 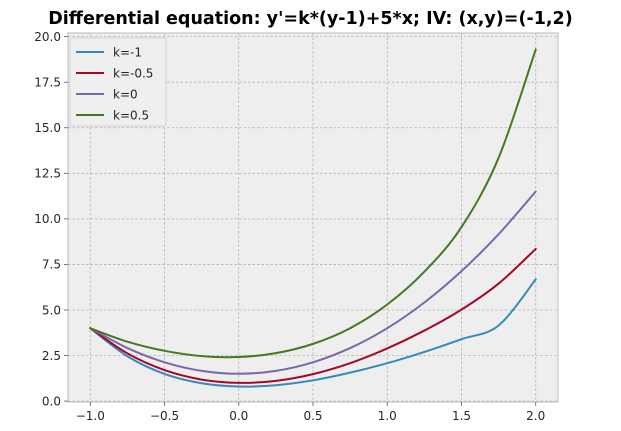 I want to click on y-tick-label: 15.0, so click(x=47, y=128).